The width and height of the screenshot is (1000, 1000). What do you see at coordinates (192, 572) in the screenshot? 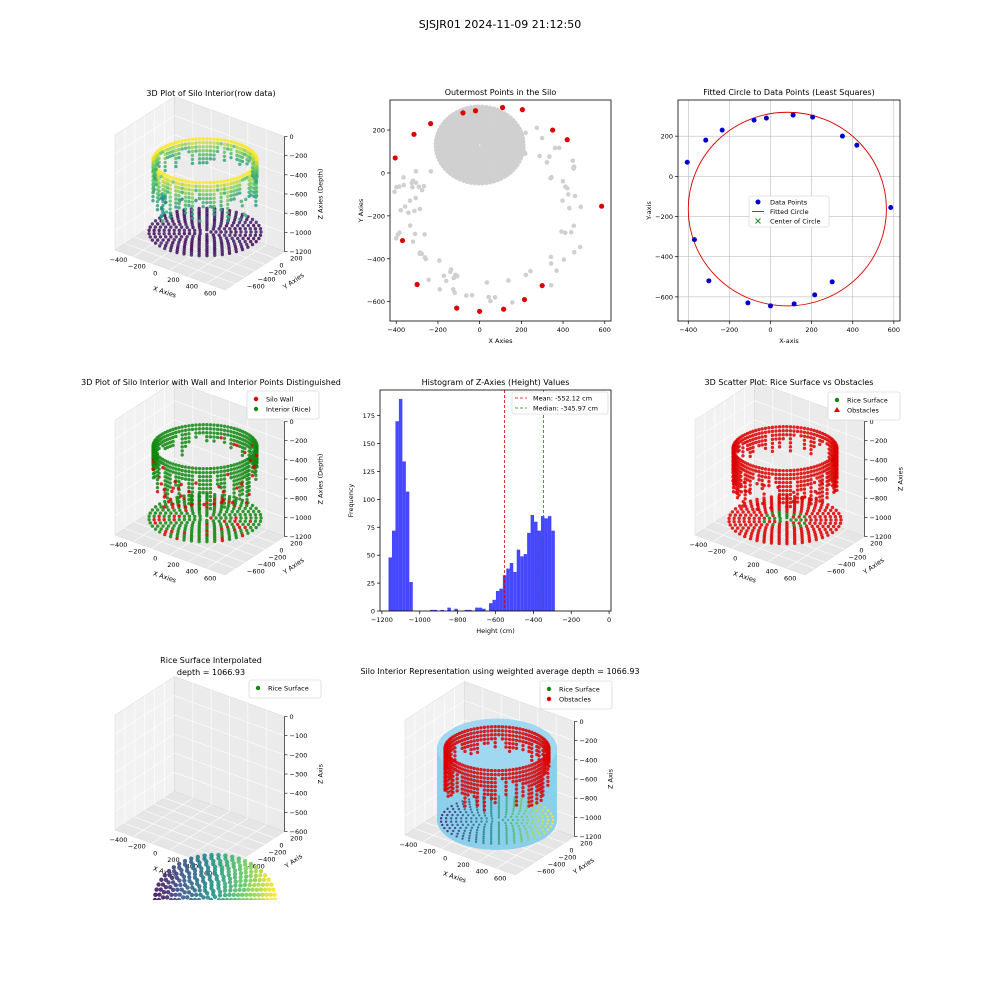
I see `x-tick-label: 400` at bounding box center [192, 572].